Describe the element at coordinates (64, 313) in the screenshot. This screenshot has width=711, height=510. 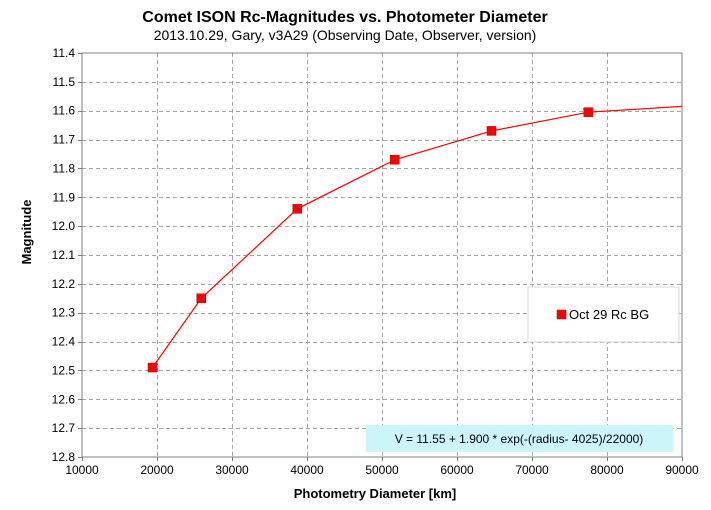
I see `y-tick-label: 12.3` at that location.